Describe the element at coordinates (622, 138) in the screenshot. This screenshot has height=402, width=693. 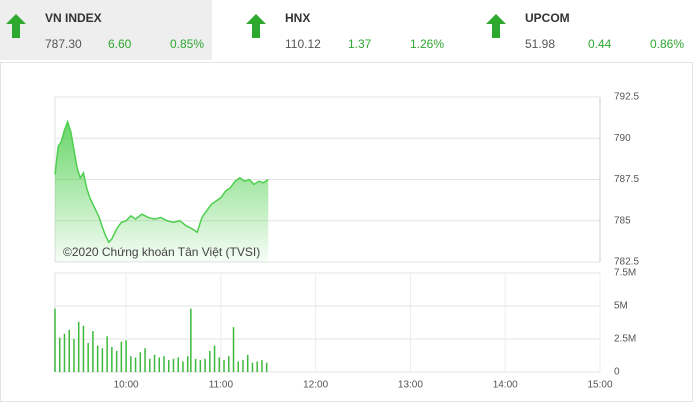
I see `y-tick-label: 790` at that location.